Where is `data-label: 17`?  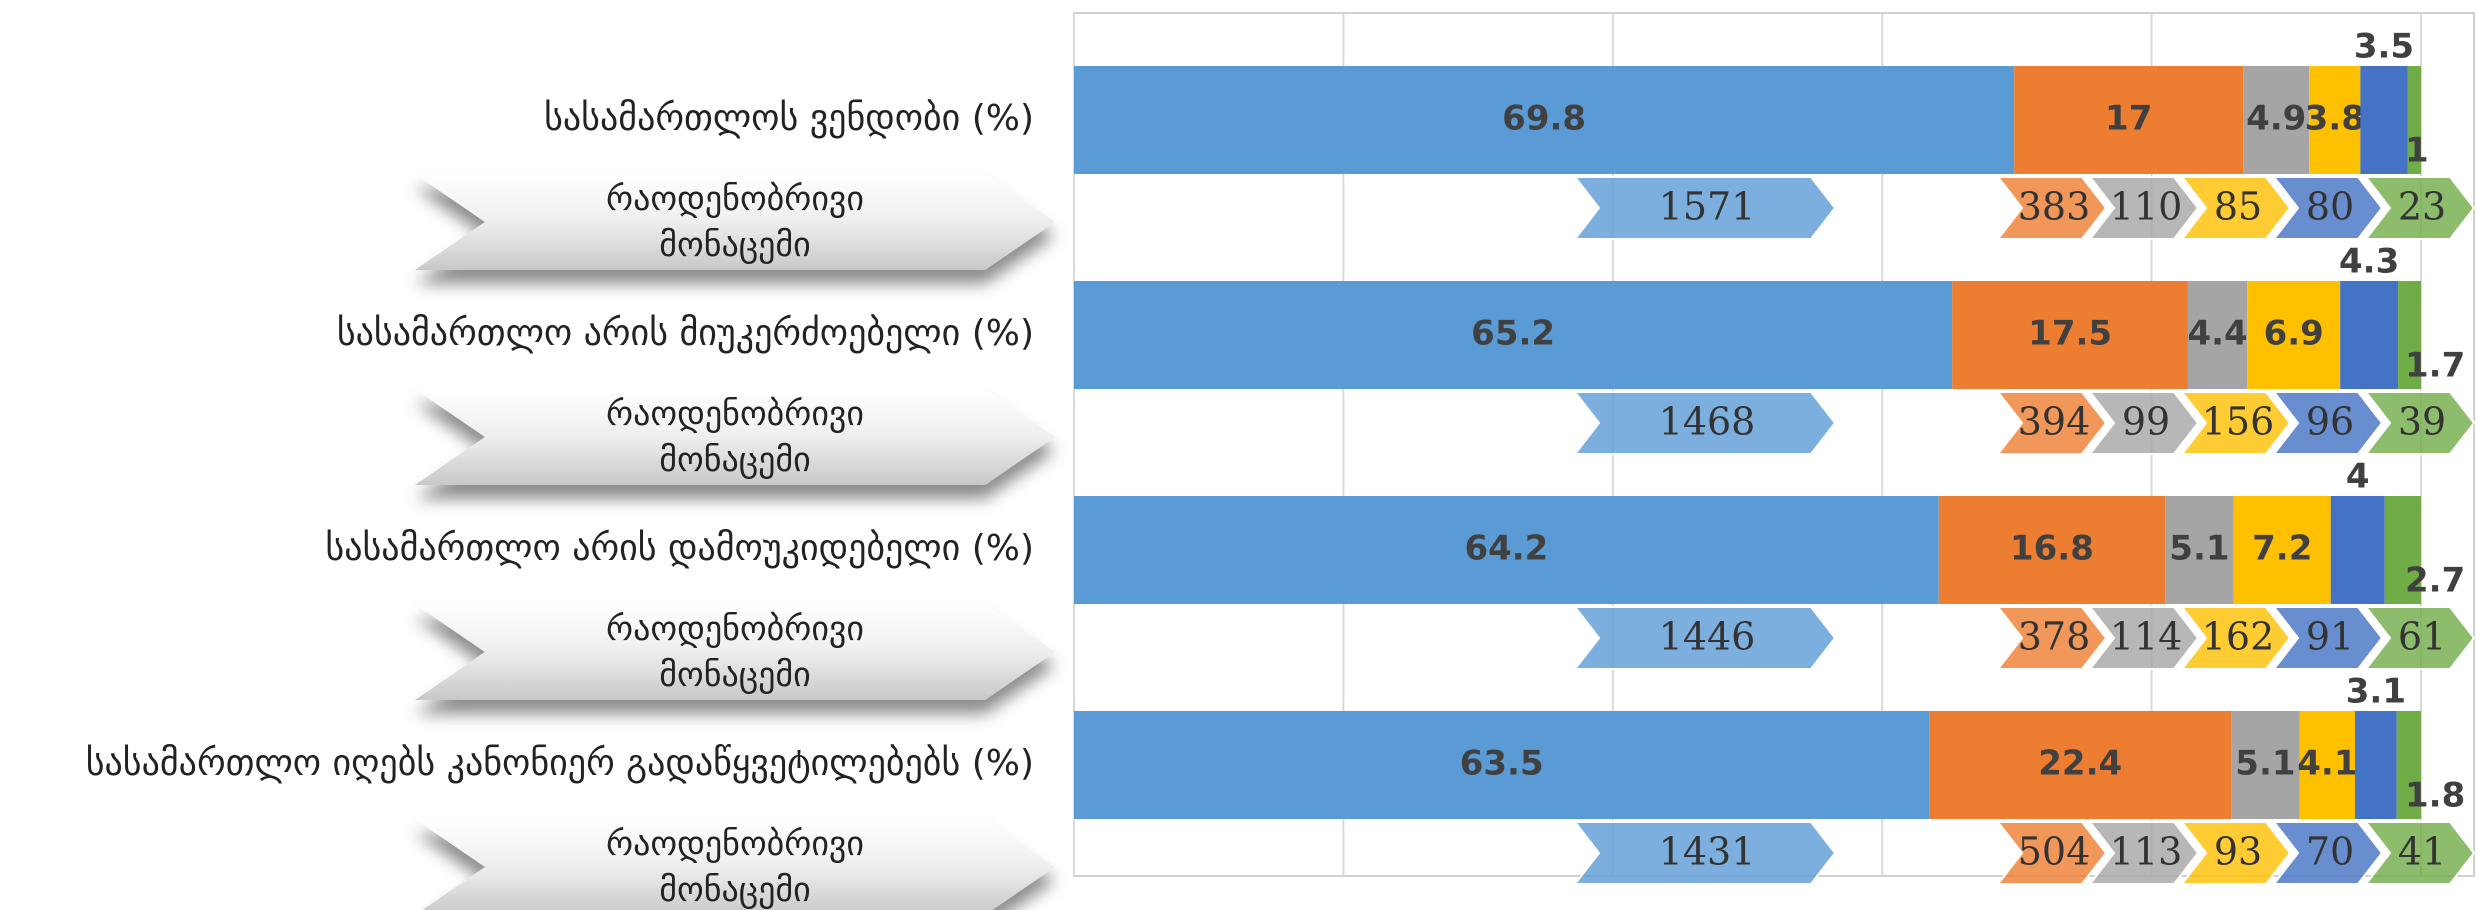 data-label: 17 is located at coordinates (2128, 119).